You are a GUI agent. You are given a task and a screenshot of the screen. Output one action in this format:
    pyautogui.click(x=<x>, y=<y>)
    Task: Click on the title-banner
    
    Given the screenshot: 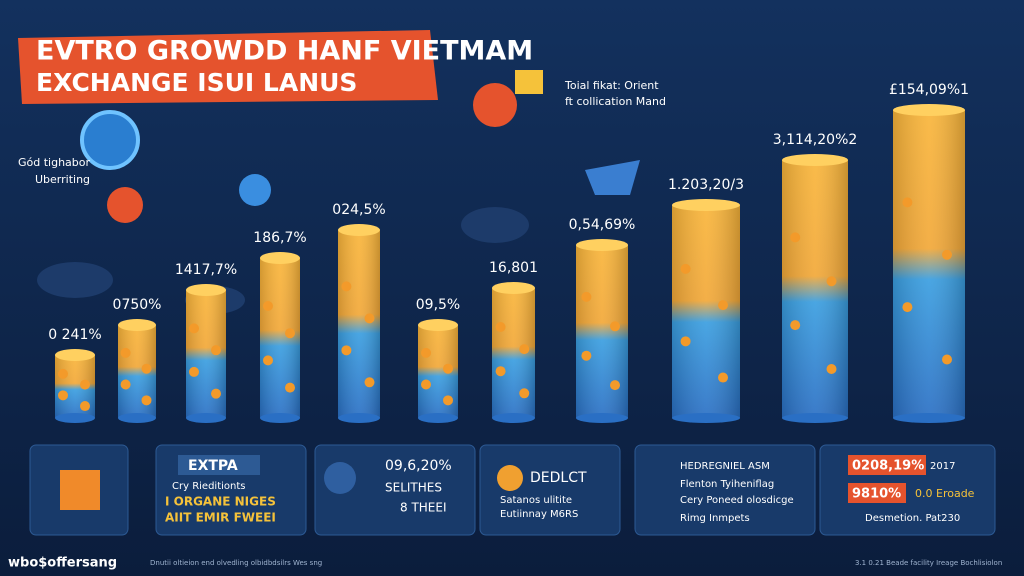 What is the action you would take?
    pyautogui.click(x=228, y=67)
    